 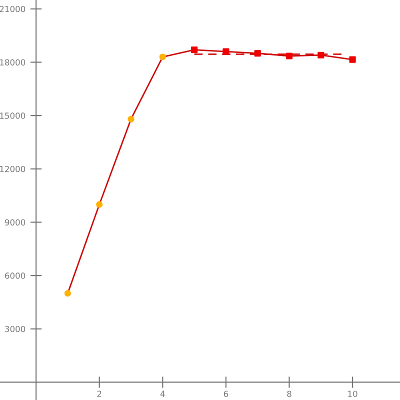 What do you see at coordinates (353, 394) in the screenshot?
I see `x-tick-label: 10` at bounding box center [353, 394].